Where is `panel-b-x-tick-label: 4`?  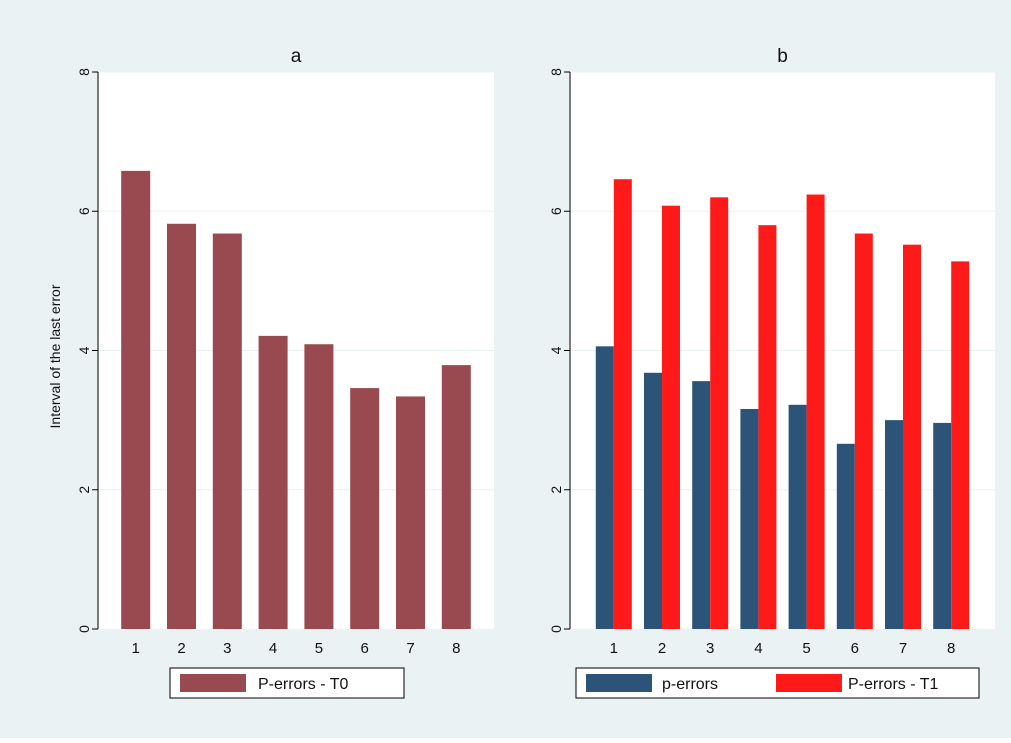 panel-b-x-tick-label: 4 is located at coordinates (758, 648).